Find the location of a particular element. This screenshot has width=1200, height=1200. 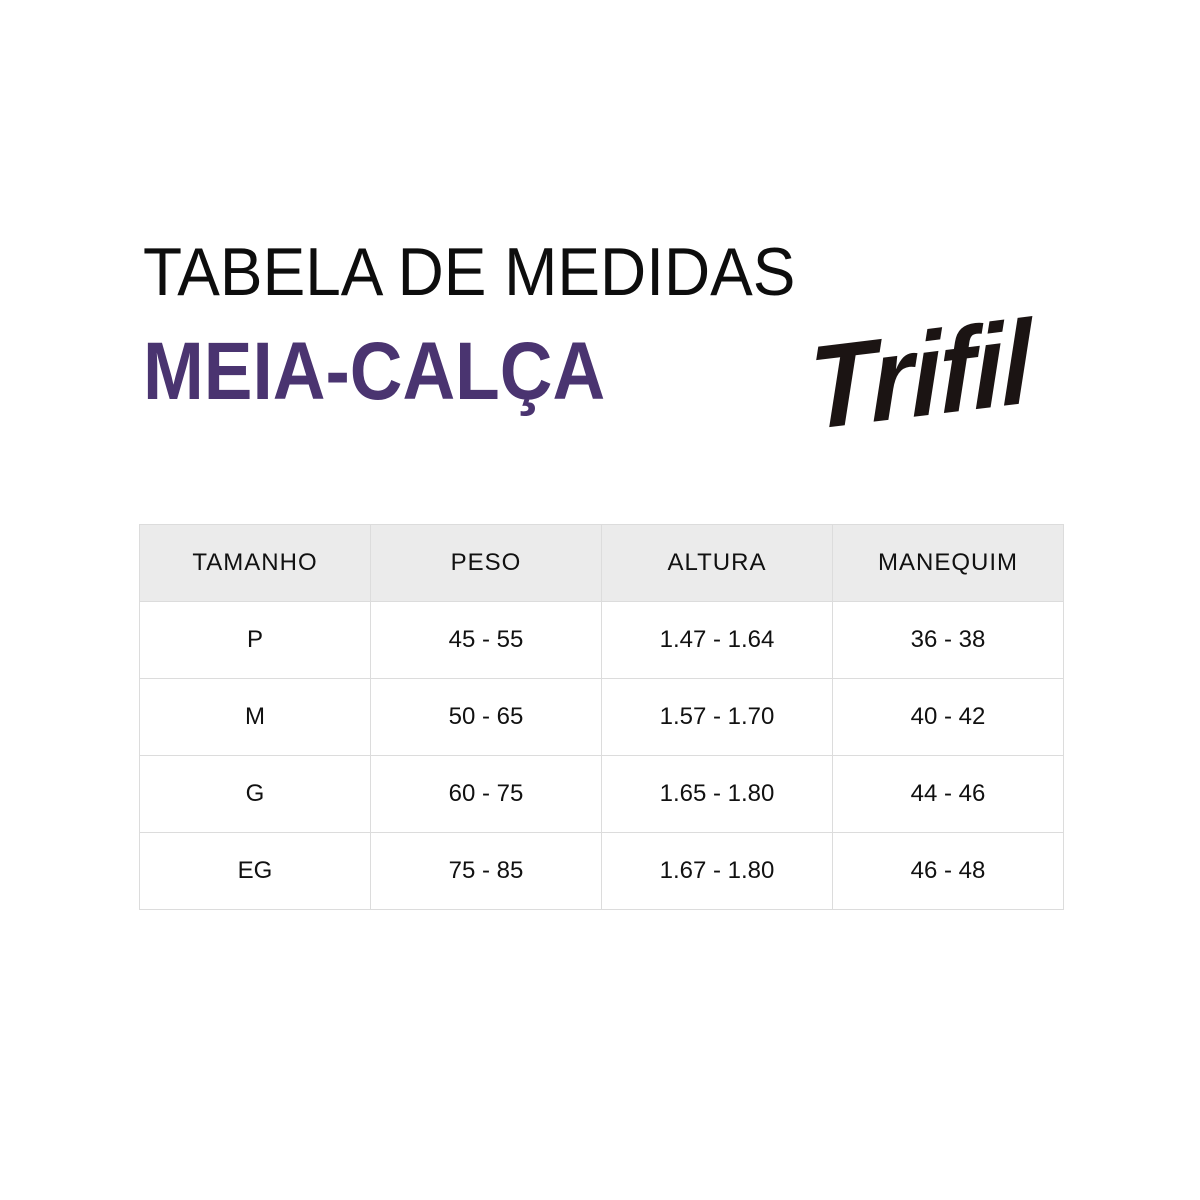

cell-manequim: 40 - 42 is located at coordinates (948, 717).